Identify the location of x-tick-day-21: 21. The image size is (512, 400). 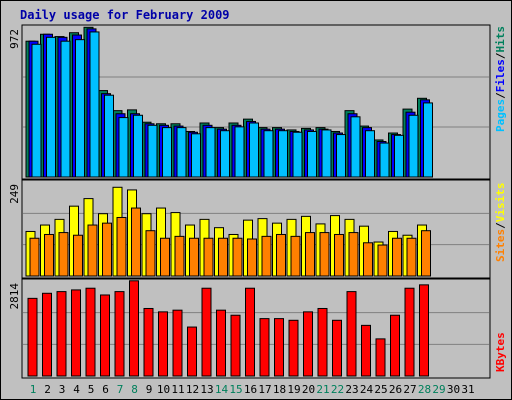
(322, 389).